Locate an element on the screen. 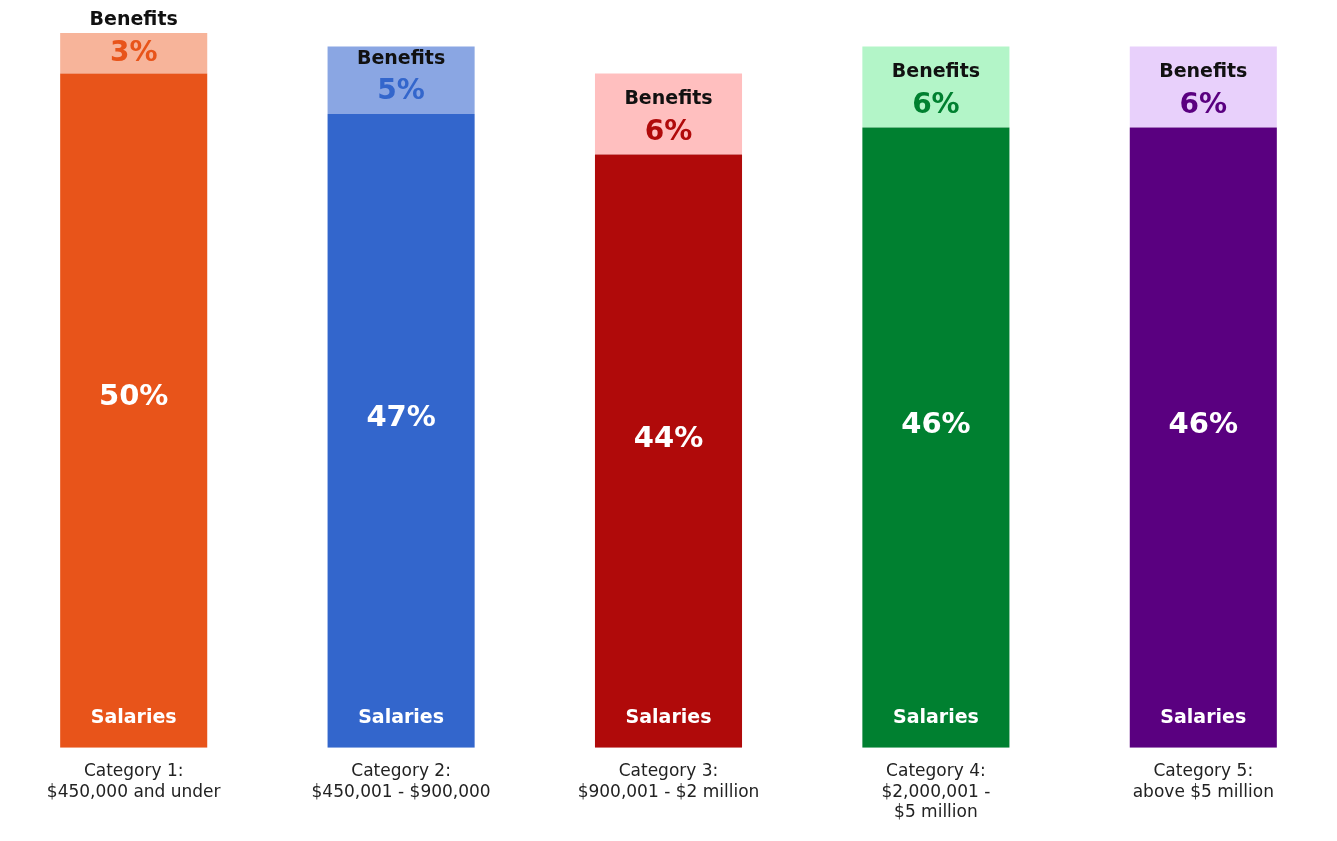 The width and height of the screenshot is (1337, 841). data-label: 50% is located at coordinates (133, 394).